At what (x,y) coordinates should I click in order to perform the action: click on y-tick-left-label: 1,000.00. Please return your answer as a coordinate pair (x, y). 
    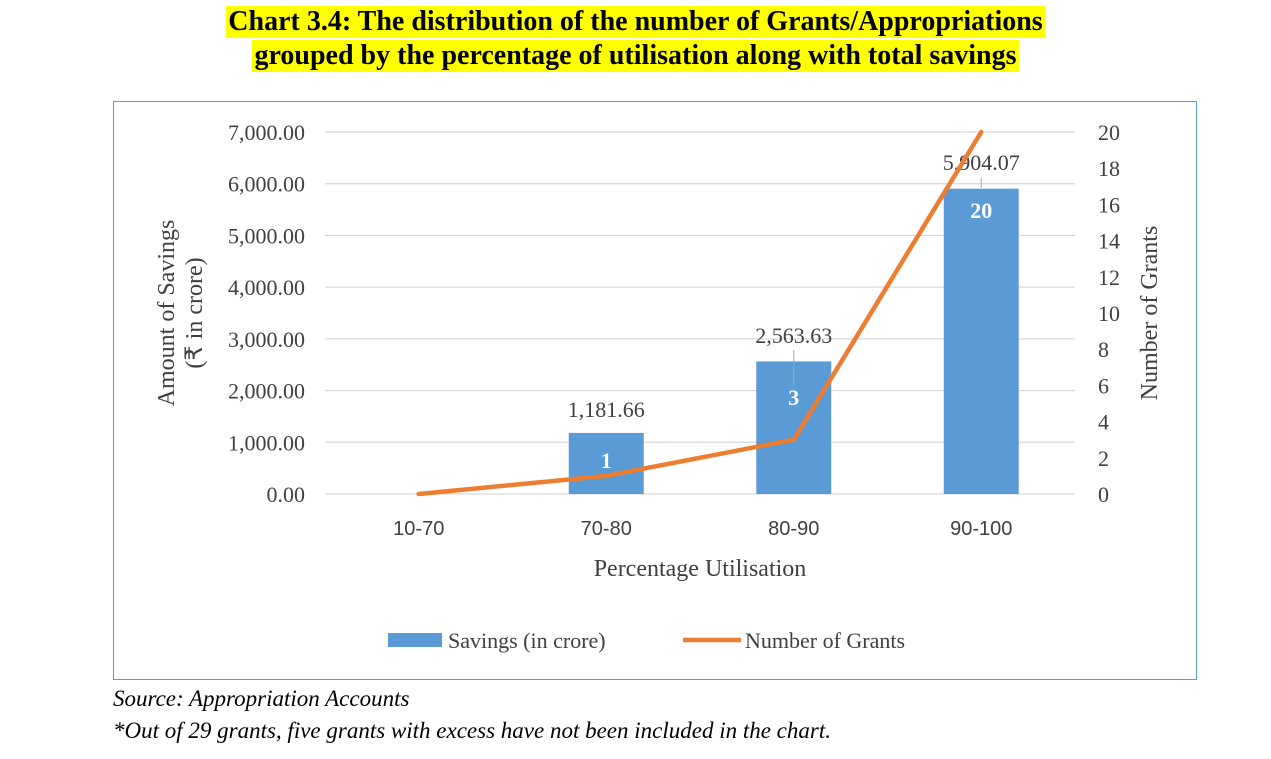
    Looking at the image, I should click on (266, 442).